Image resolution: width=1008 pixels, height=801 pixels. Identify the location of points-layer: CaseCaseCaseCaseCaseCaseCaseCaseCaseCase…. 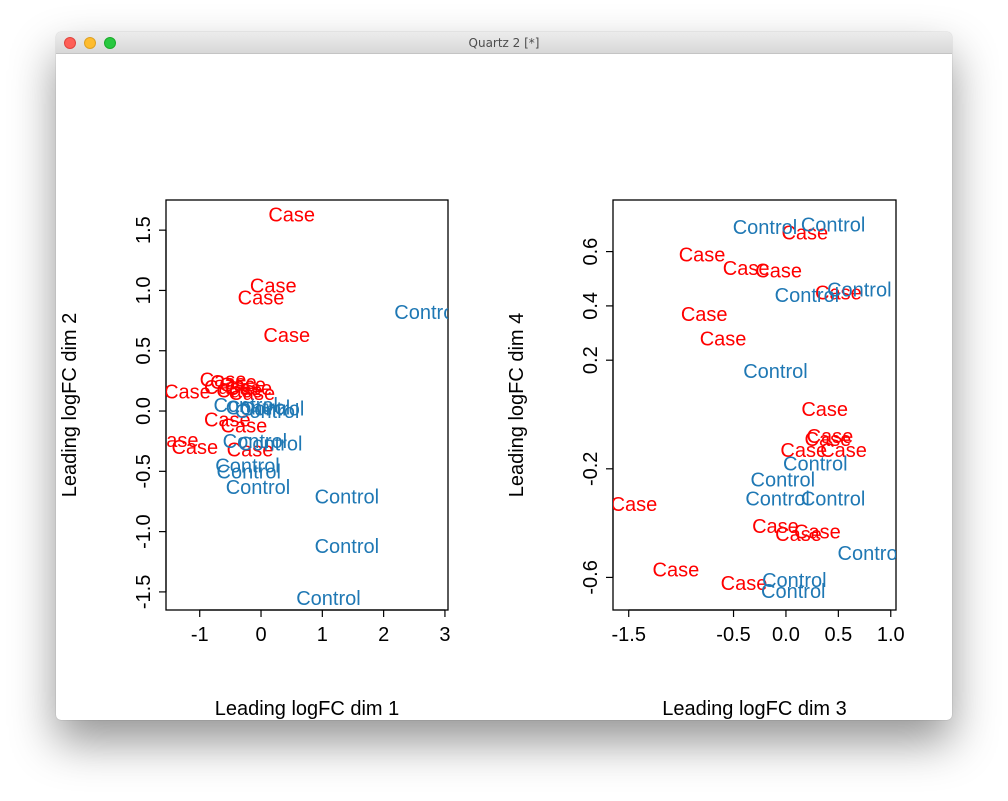
(756, 408).